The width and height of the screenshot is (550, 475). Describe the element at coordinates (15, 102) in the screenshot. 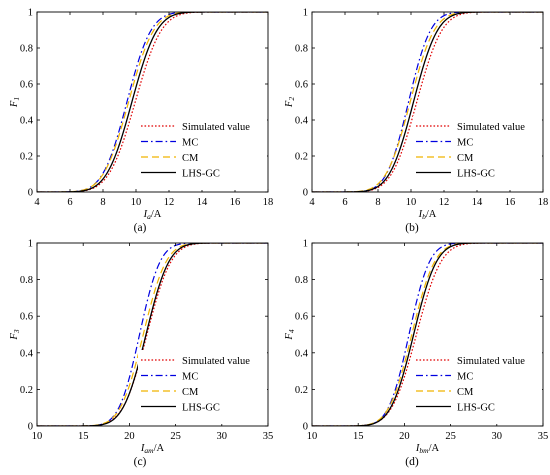

I see `y-axis-title: F1` at that location.